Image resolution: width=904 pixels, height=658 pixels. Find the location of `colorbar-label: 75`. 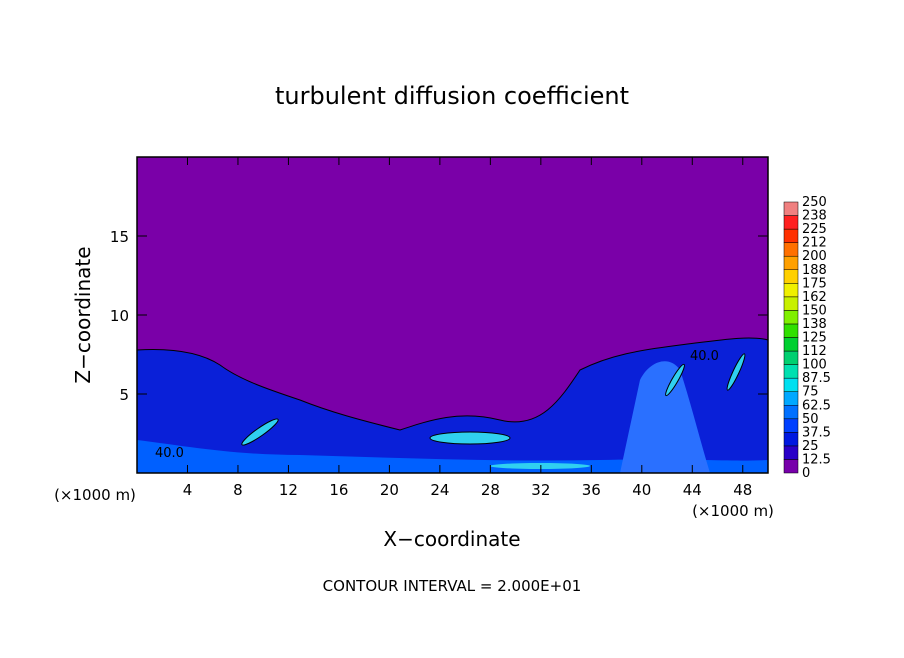

colorbar-label: 75 is located at coordinates (810, 392).